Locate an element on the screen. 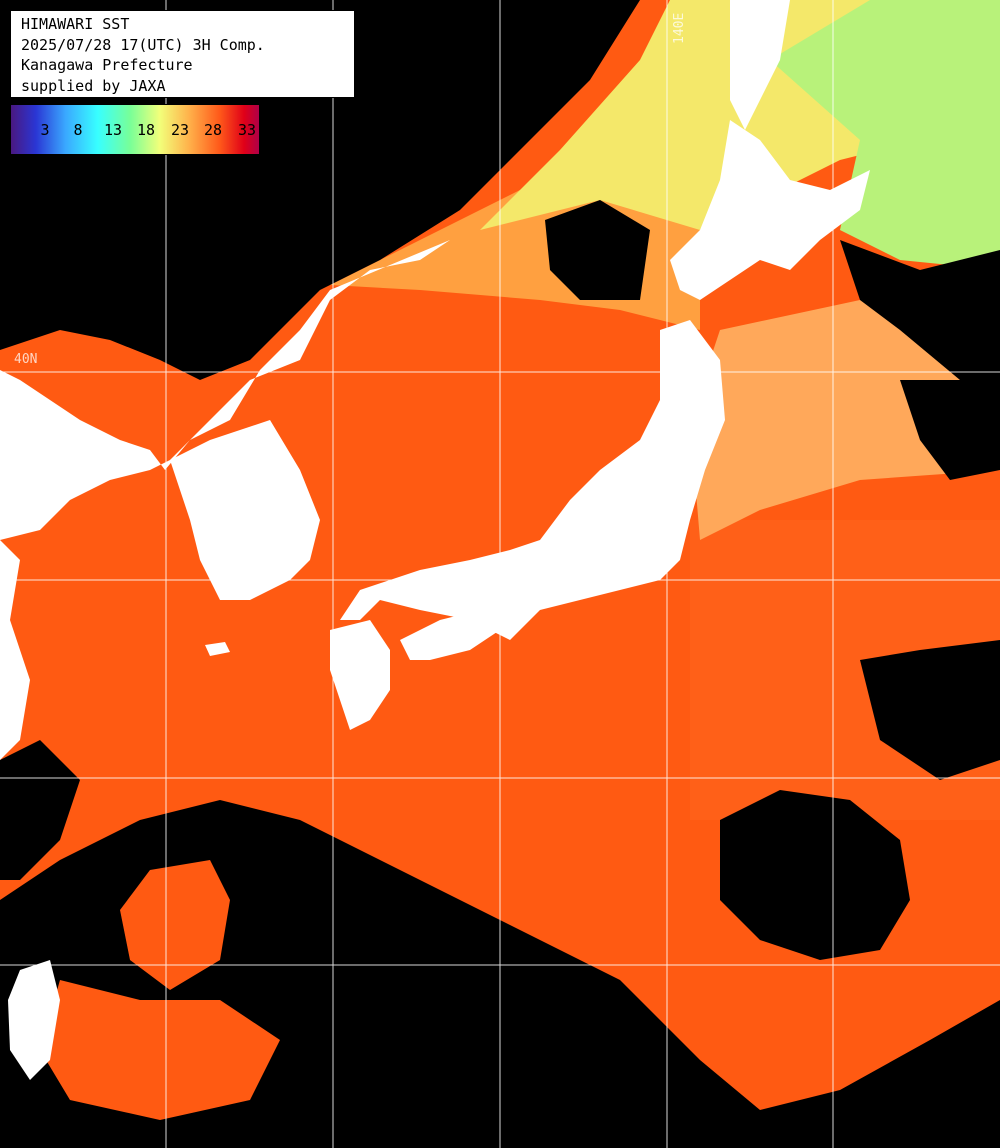 This screenshot has width=1000, height=1148. scale-label: 28 is located at coordinates (213, 130).